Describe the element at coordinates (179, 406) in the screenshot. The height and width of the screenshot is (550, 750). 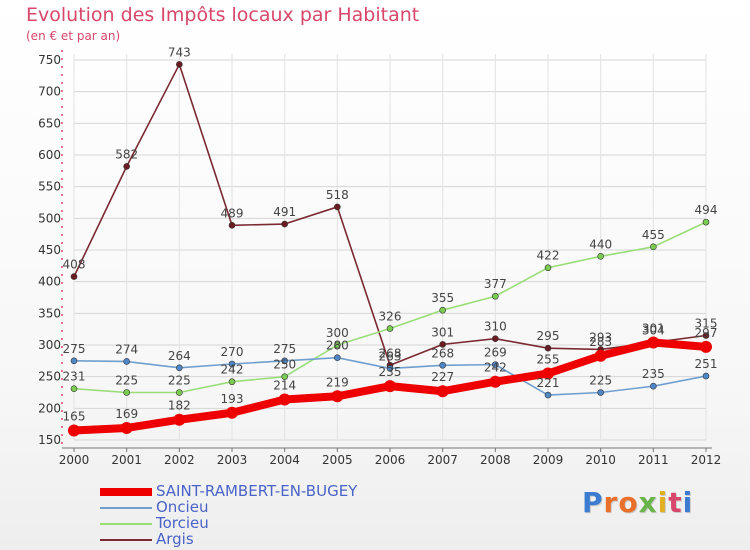
I see `data-label: 182` at that location.